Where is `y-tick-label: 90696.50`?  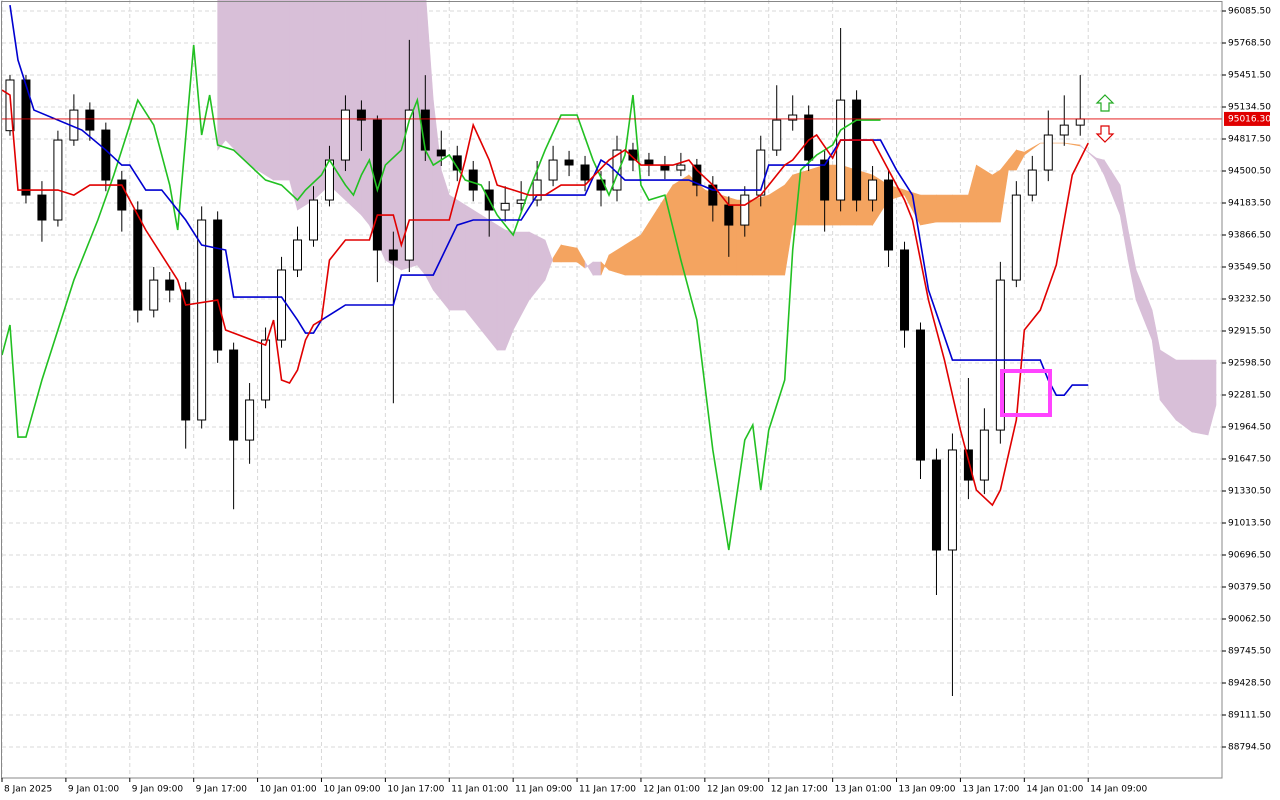
y-tick-label: 90696.50 is located at coordinates (1249, 556).